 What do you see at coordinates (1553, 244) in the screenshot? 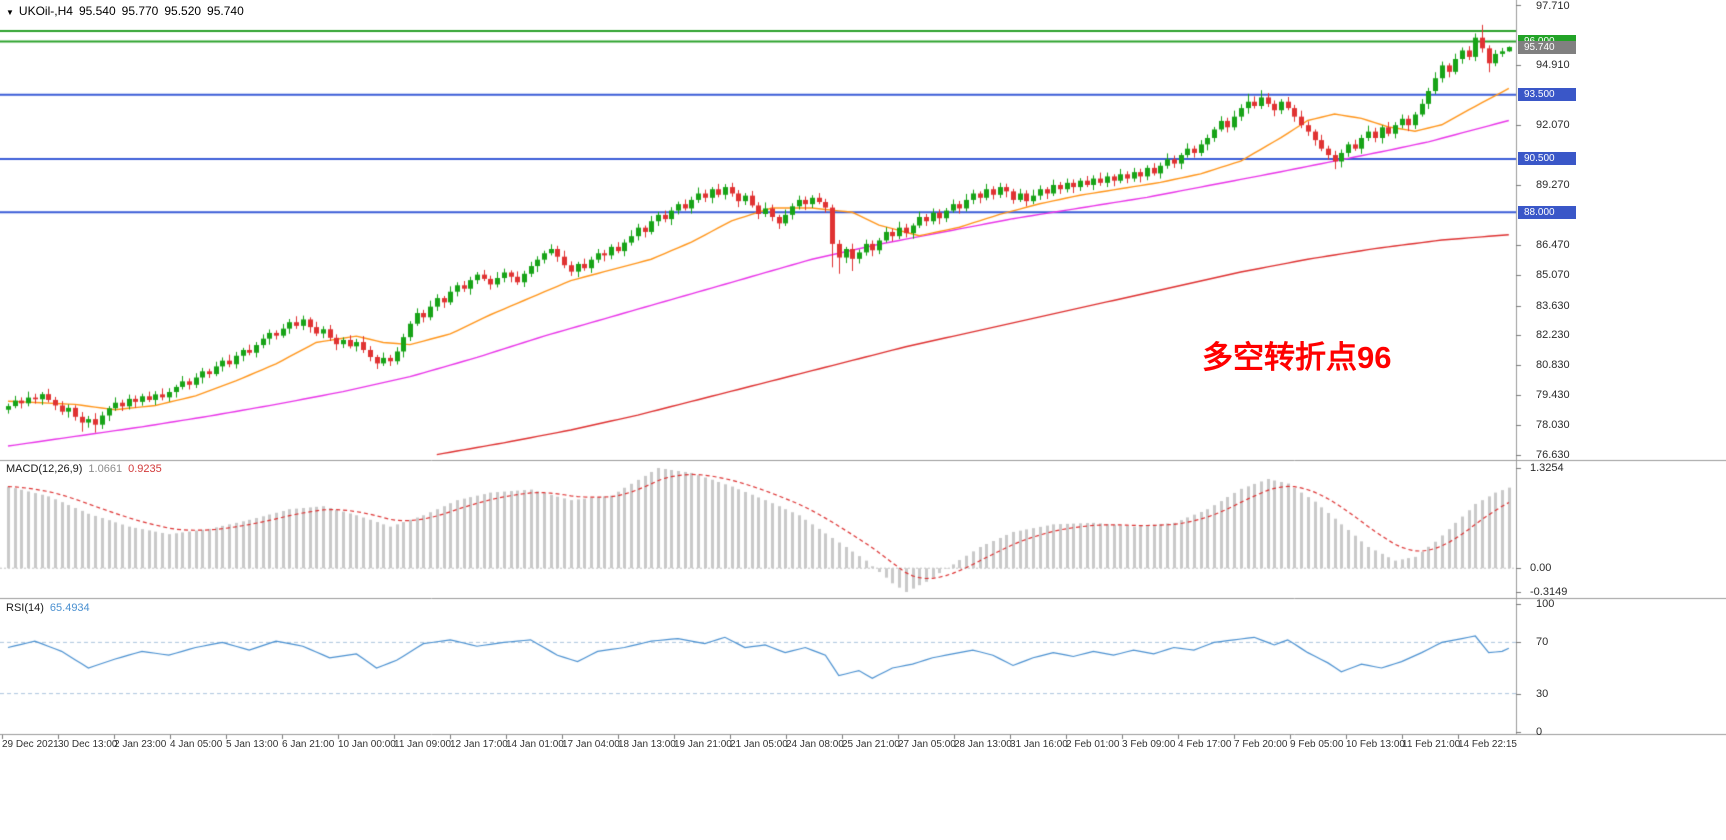
I see `price-axis-label: 86.470` at bounding box center [1553, 244].